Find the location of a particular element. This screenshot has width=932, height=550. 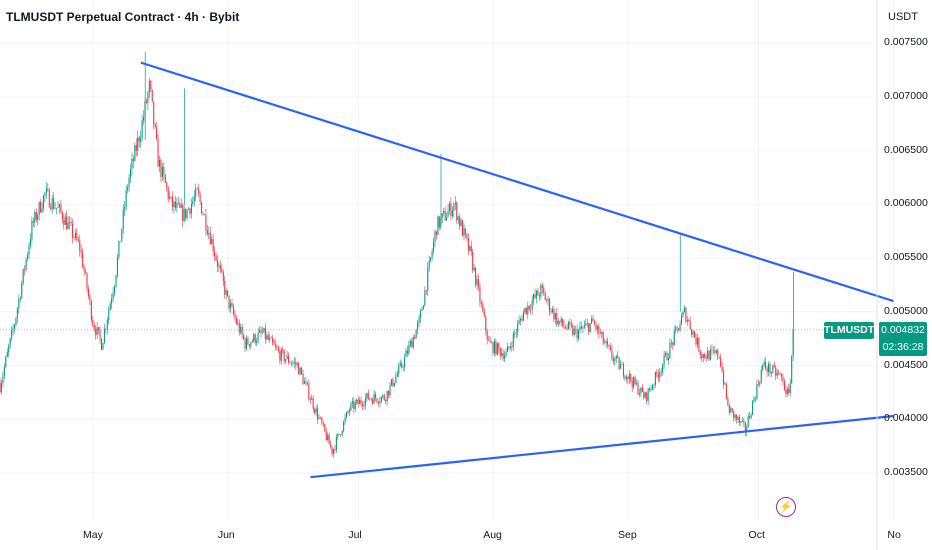

price-tick-label: 0.006500 is located at coordinates (906, 149).